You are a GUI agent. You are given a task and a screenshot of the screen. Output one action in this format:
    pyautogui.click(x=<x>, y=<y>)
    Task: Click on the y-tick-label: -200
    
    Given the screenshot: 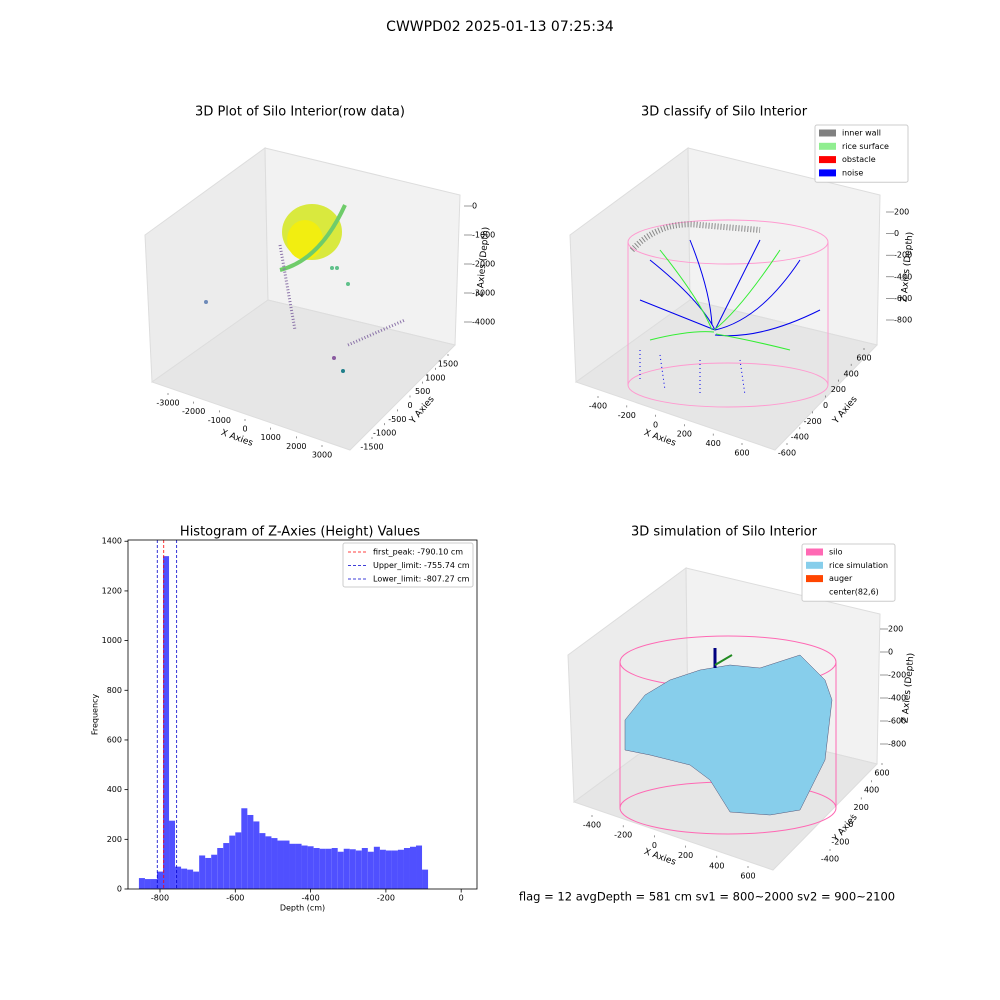 What is the action you would take?
    pyautogui.click(x=813, y=421)
    